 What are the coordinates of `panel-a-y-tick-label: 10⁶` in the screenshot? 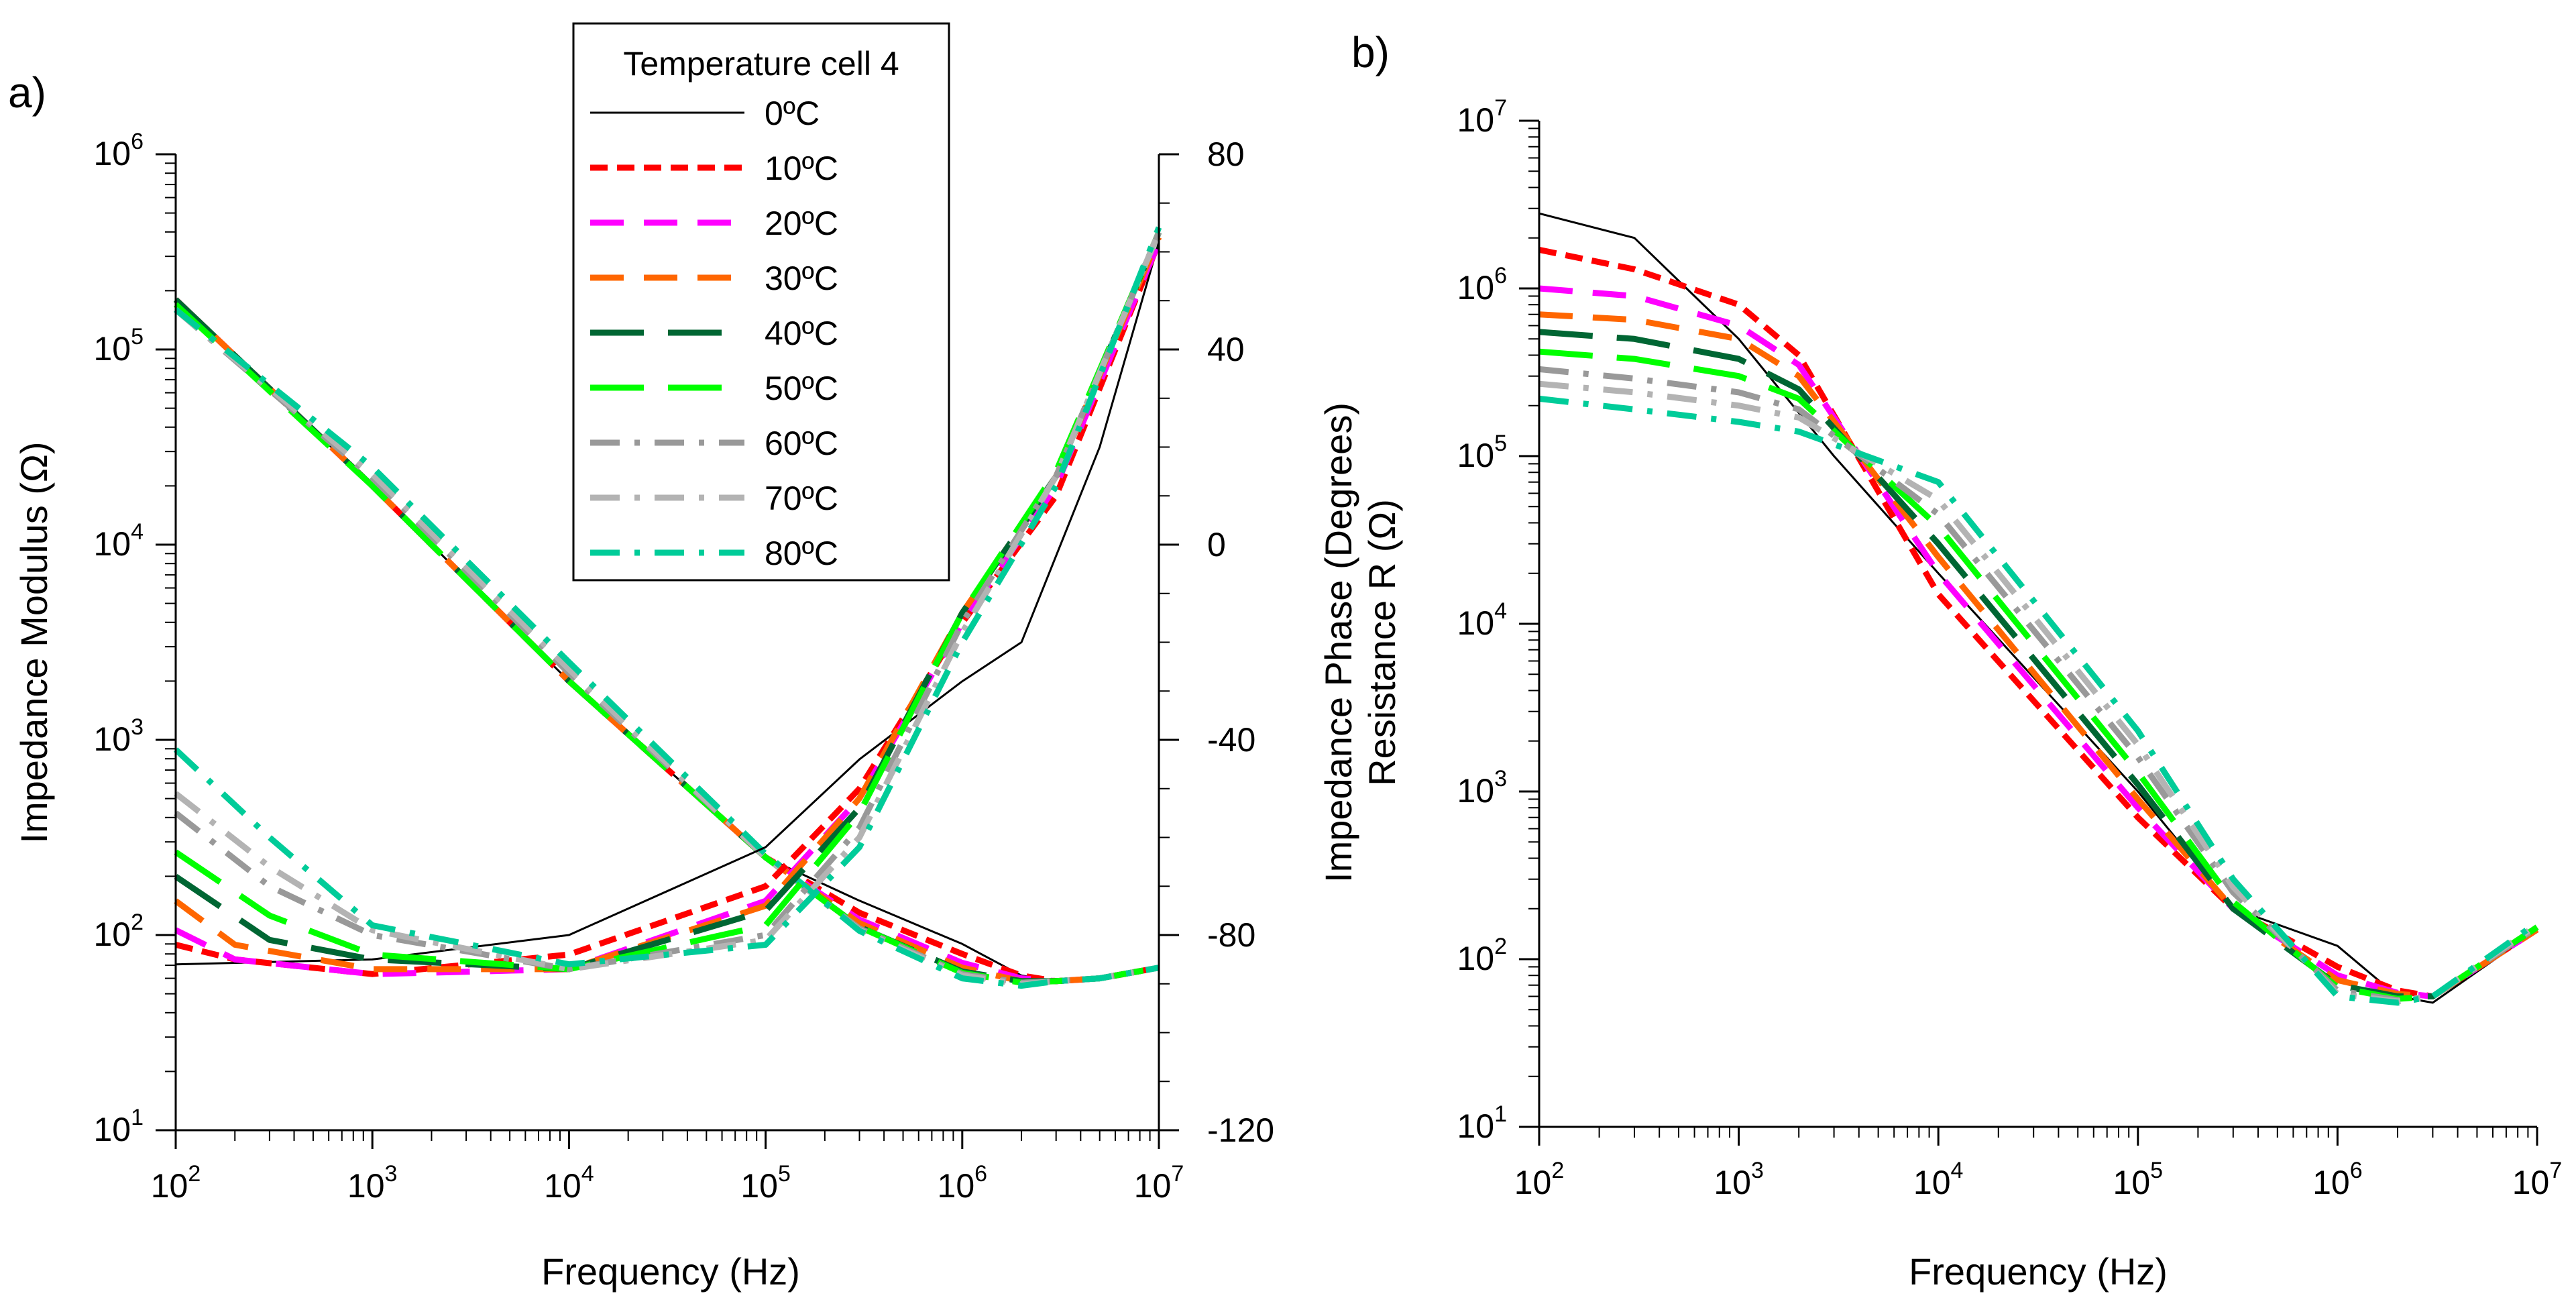 It's located at (118, 150).